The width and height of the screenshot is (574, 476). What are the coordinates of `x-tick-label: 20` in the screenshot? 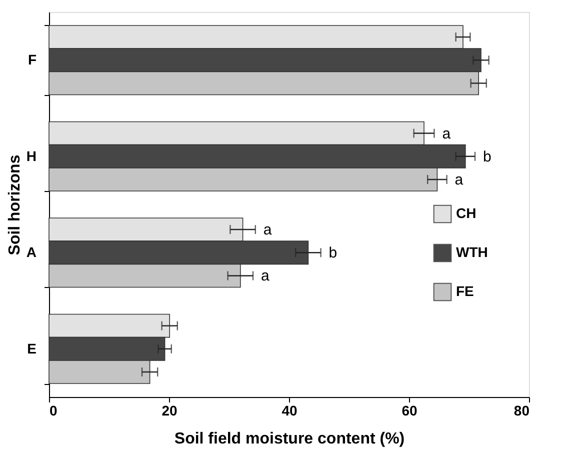 It's located at (170, 410).